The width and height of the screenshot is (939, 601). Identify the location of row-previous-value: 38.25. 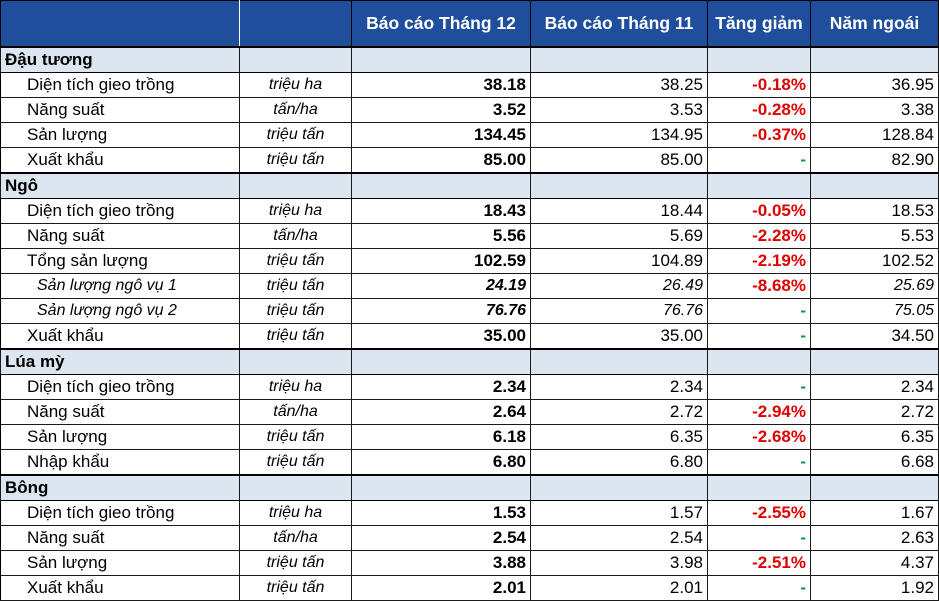
(619, 85).